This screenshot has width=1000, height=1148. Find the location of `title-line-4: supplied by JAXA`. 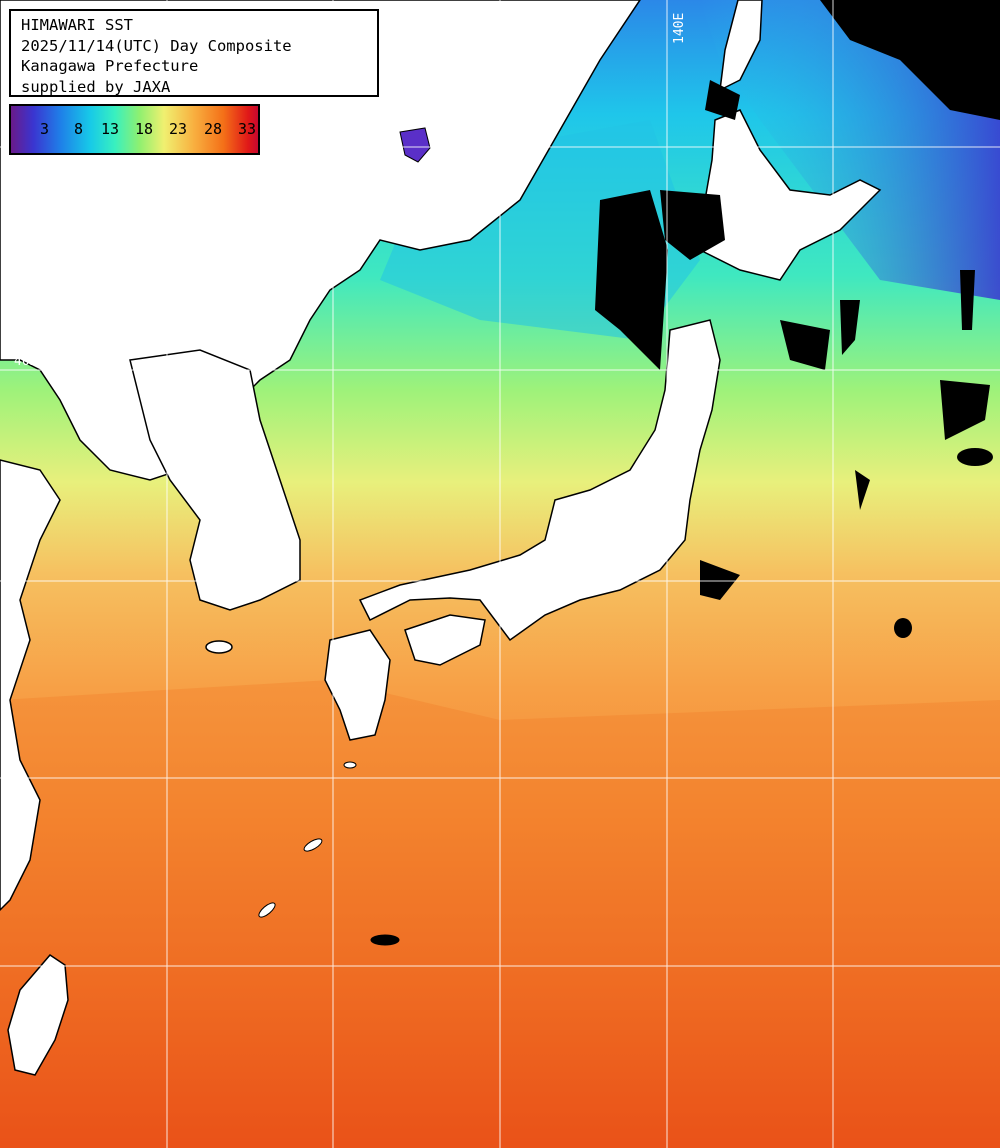

title-line-4: supplied by JAXA is located at coordinates (96, 86).